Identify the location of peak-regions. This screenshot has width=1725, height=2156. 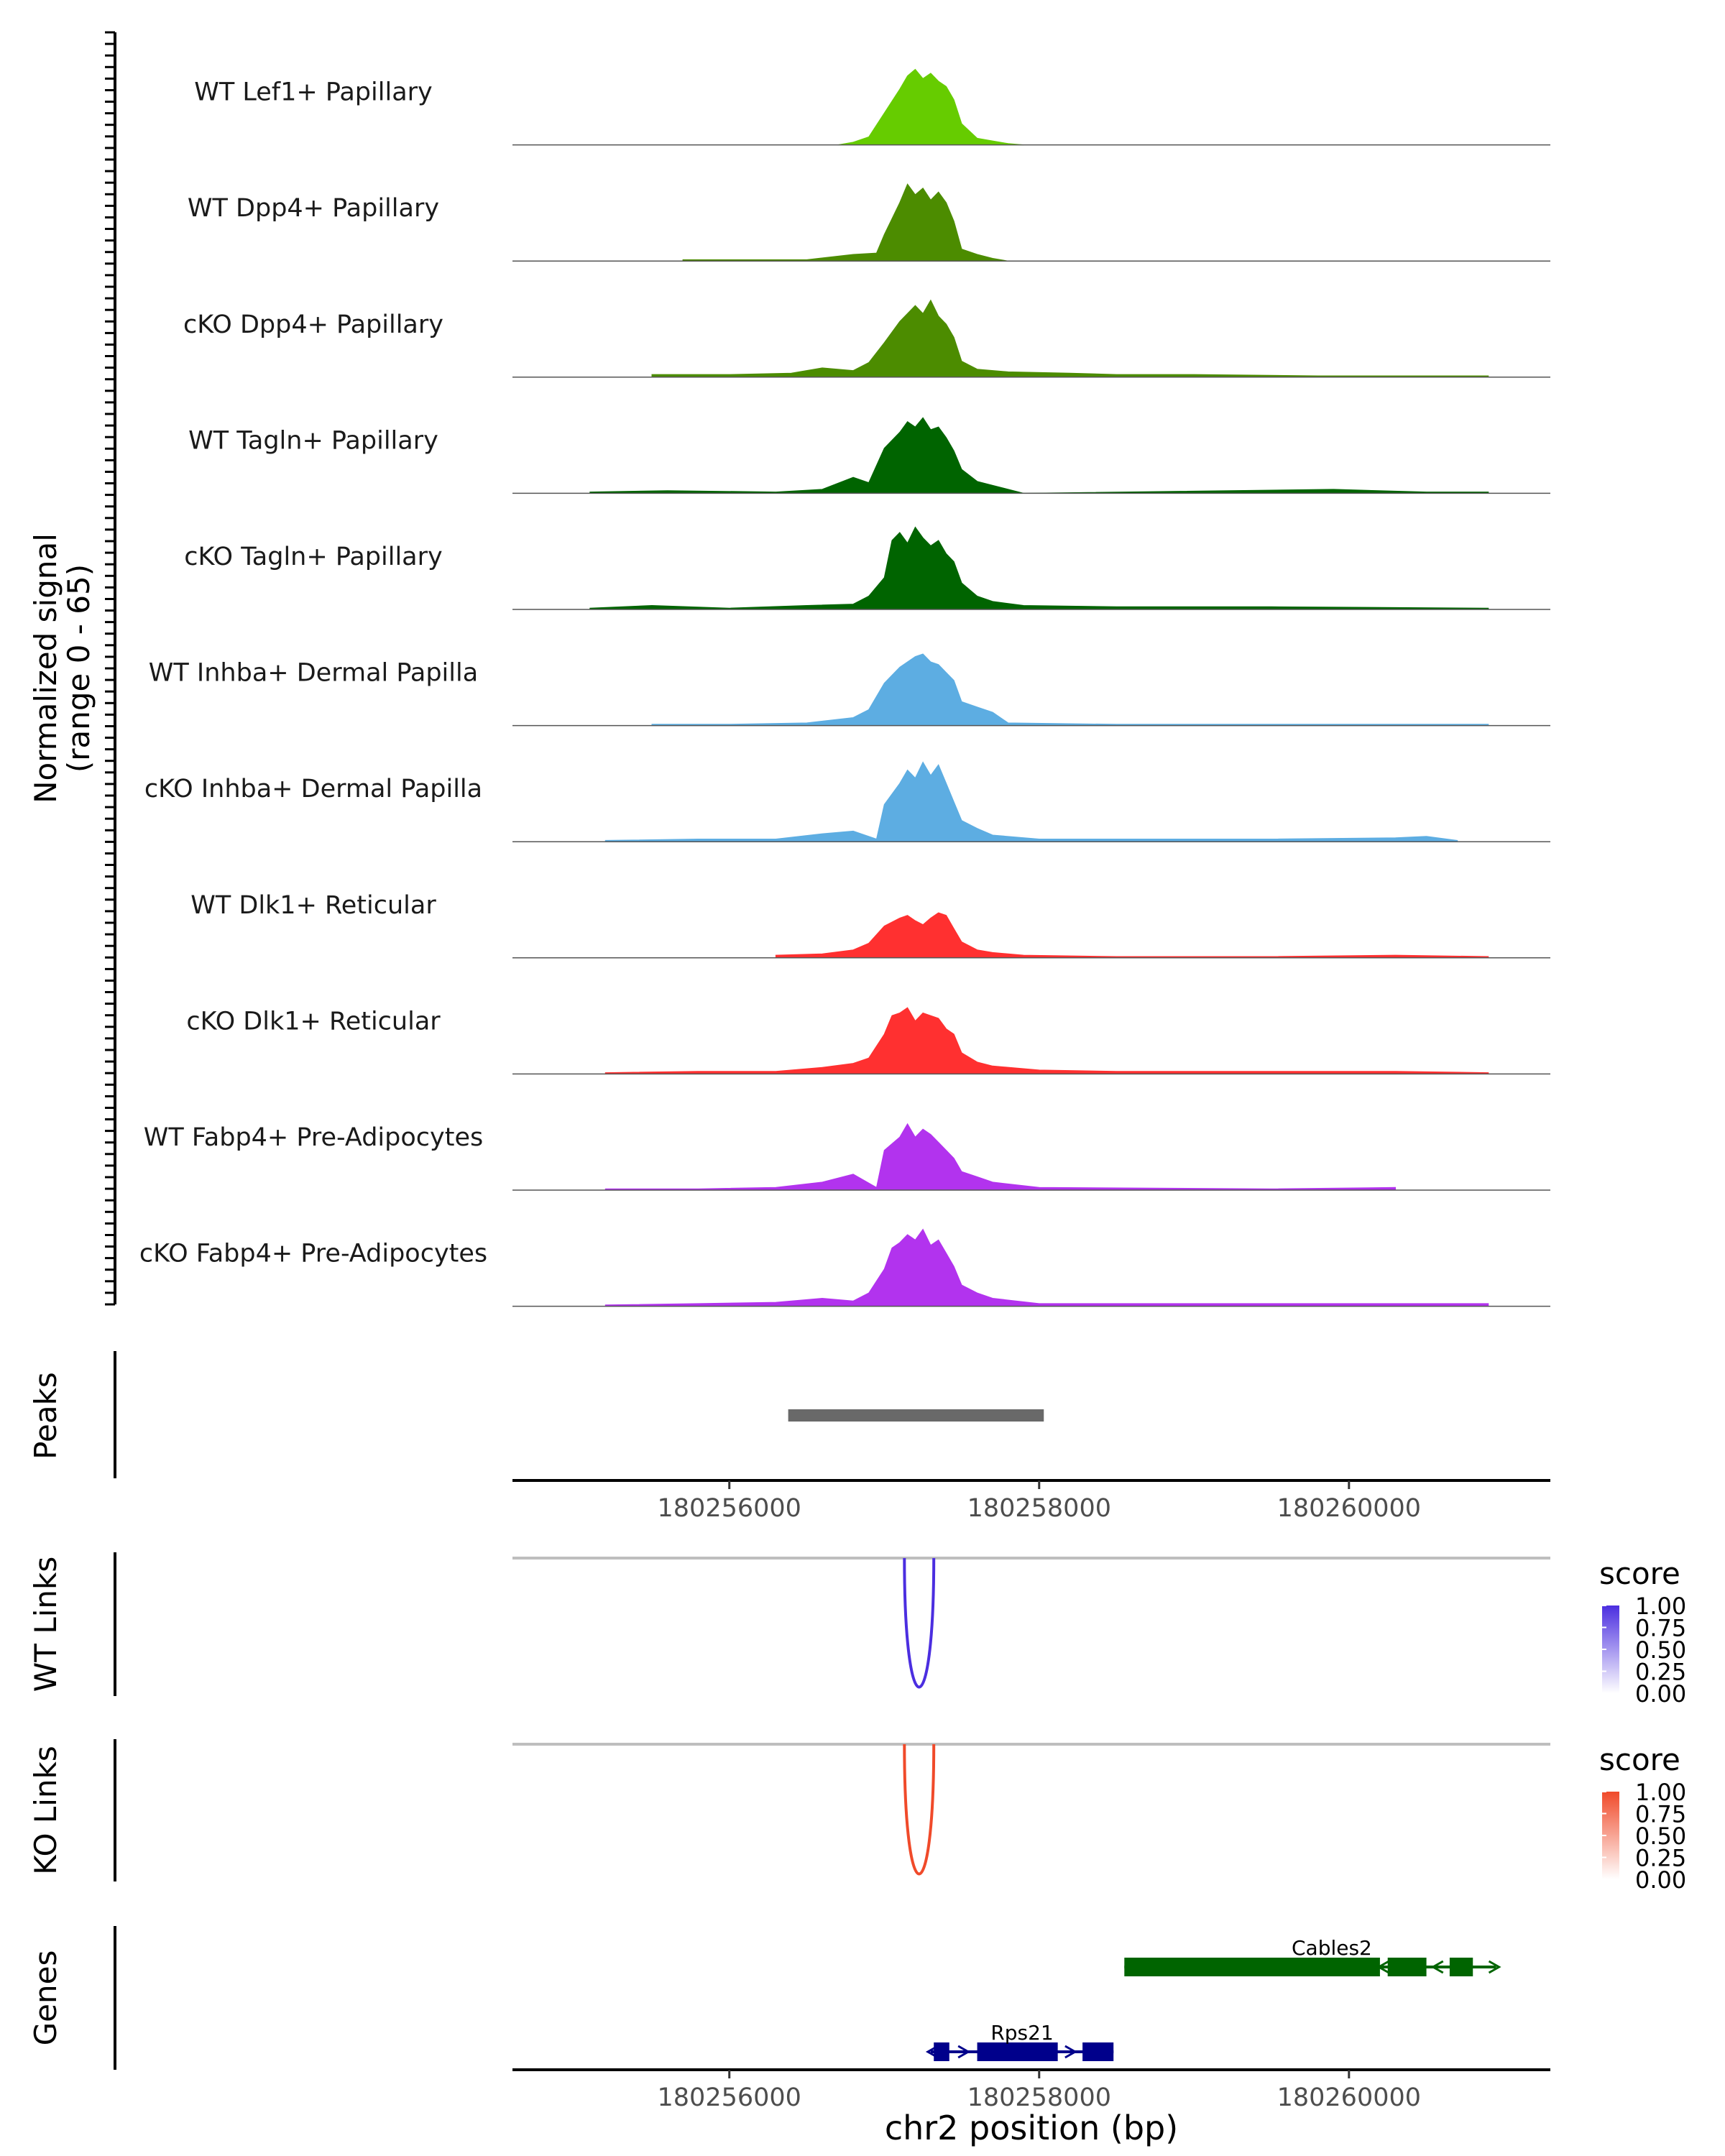
(916, 1415).